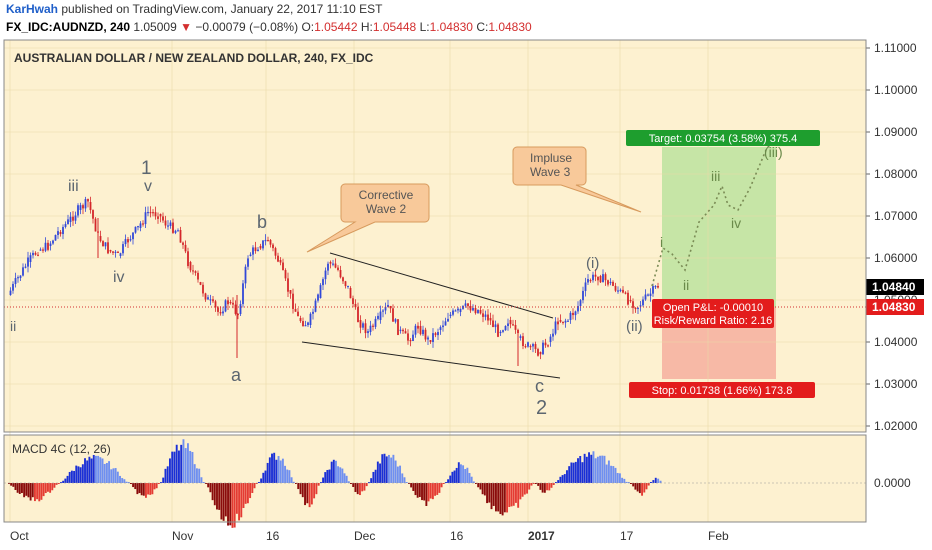 Image resolution: width=932 pixels, height=550 pixels. I want to click on wave-label: ii, so click(13, 326).